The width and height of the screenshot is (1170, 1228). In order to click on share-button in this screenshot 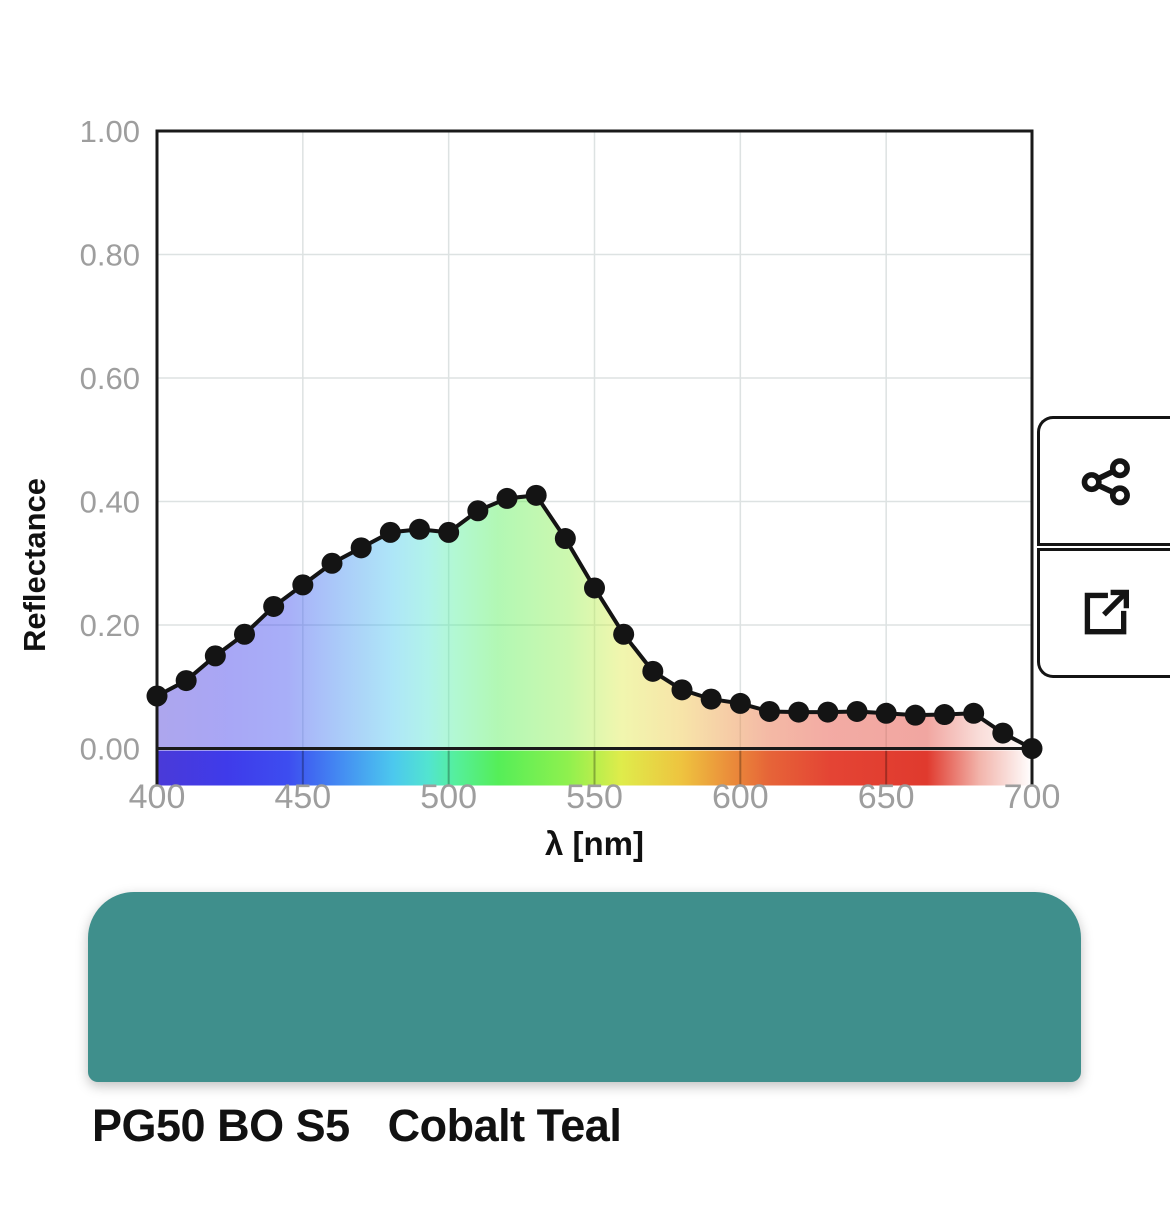, I will do `click(1103, 481)`.